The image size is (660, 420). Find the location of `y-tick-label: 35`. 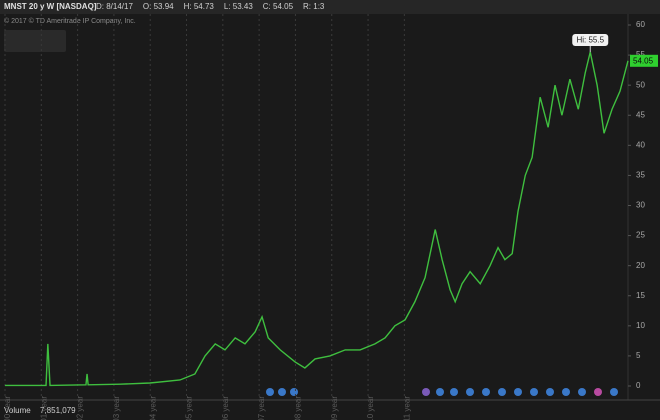

y-tick-label: 35 is located at coordinates (640, 175).